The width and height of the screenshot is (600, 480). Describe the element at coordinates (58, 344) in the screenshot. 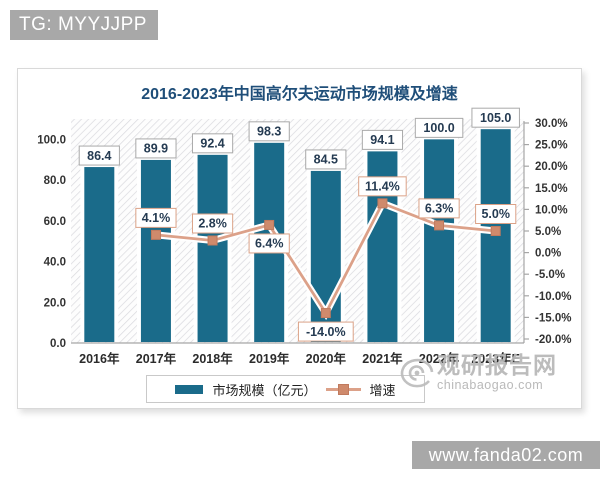

I see `left-axis-tick-label: 0.0` at that location.